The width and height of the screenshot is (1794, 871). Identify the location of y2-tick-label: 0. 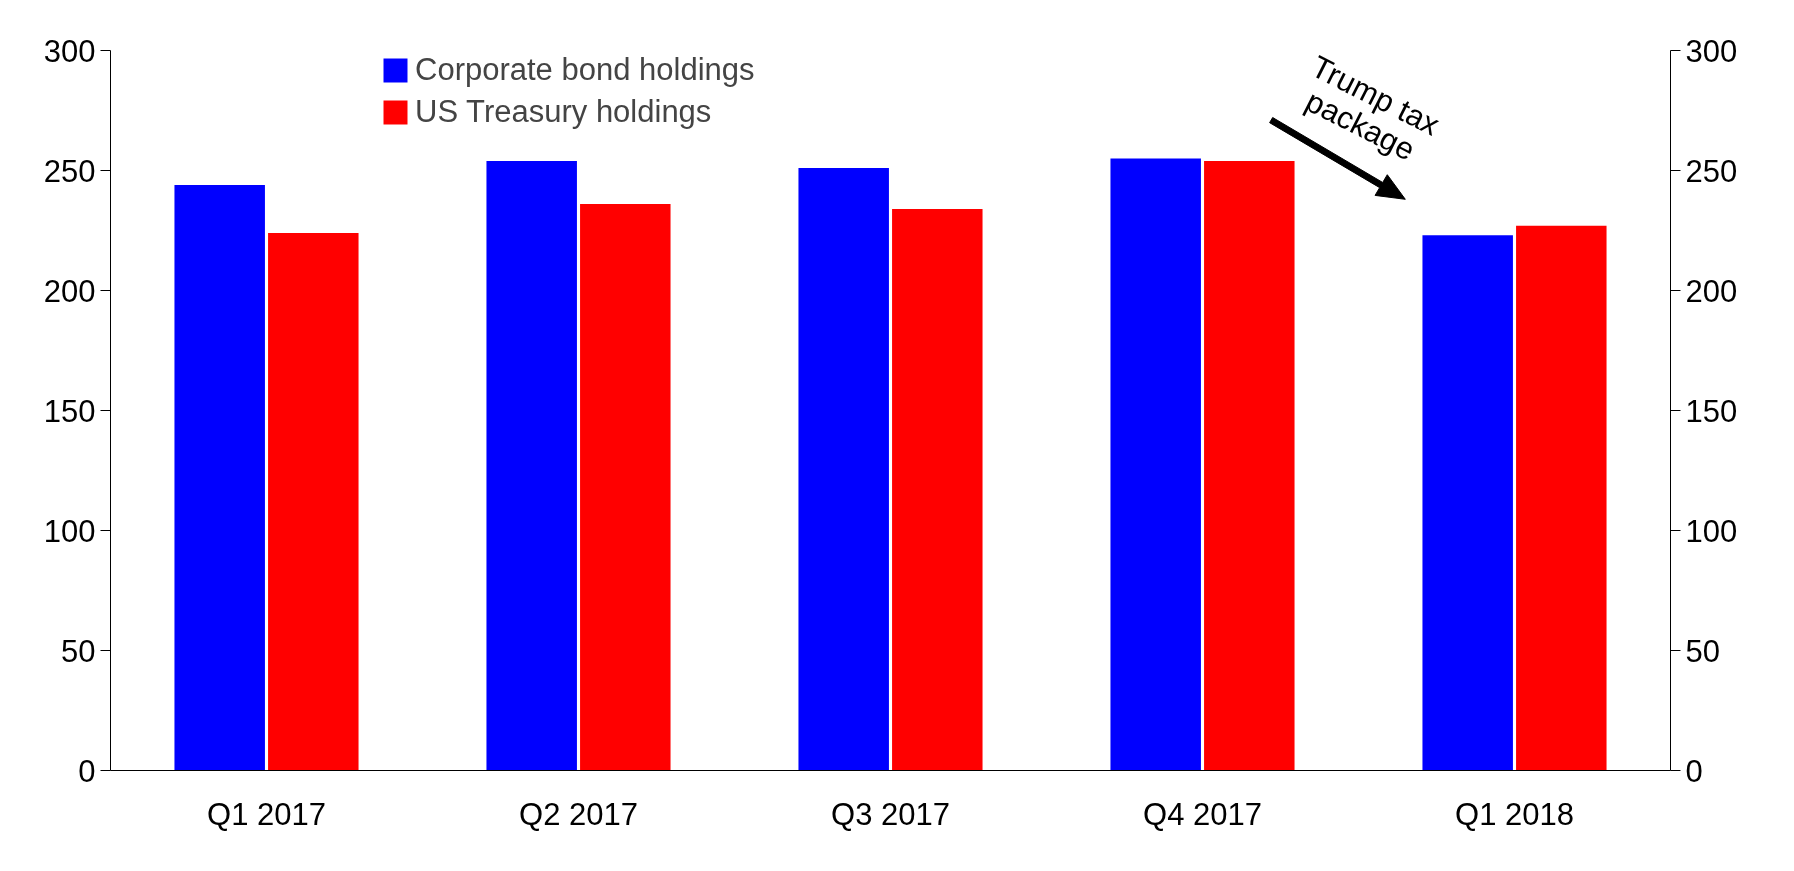
(1694, 771).